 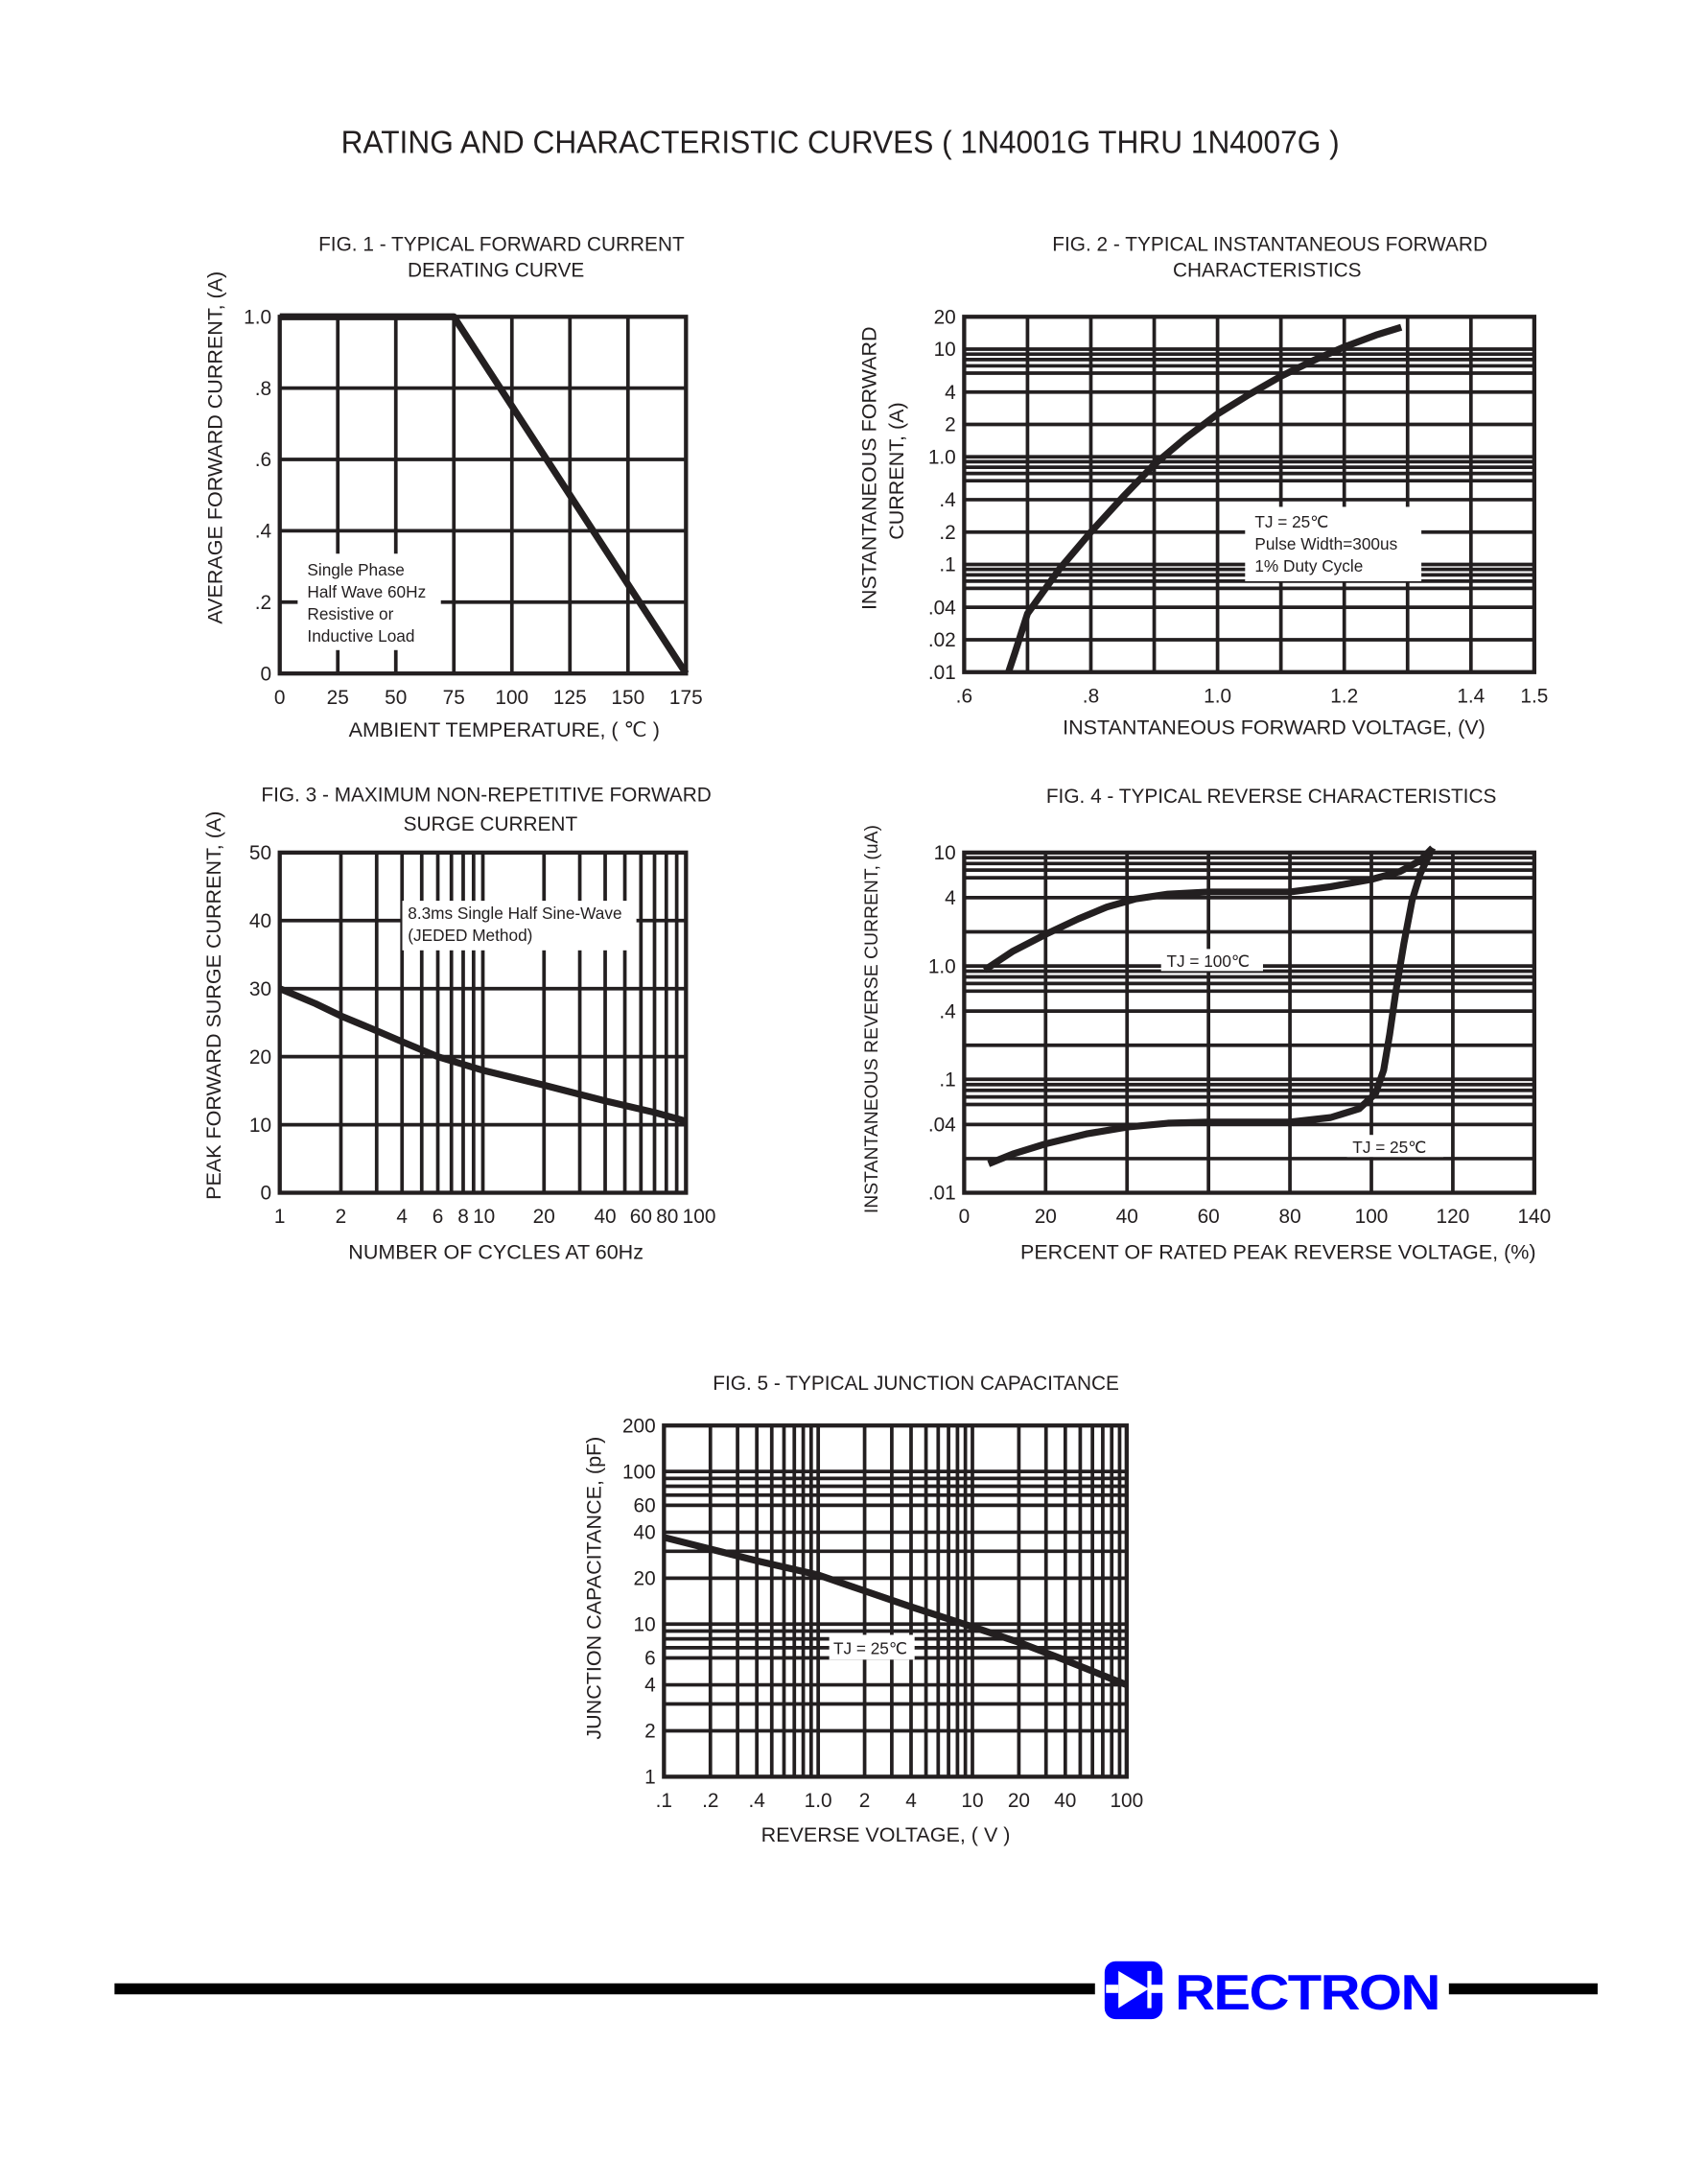 I want to click on x-tick-label: 1, so click(x=280, y=1217).